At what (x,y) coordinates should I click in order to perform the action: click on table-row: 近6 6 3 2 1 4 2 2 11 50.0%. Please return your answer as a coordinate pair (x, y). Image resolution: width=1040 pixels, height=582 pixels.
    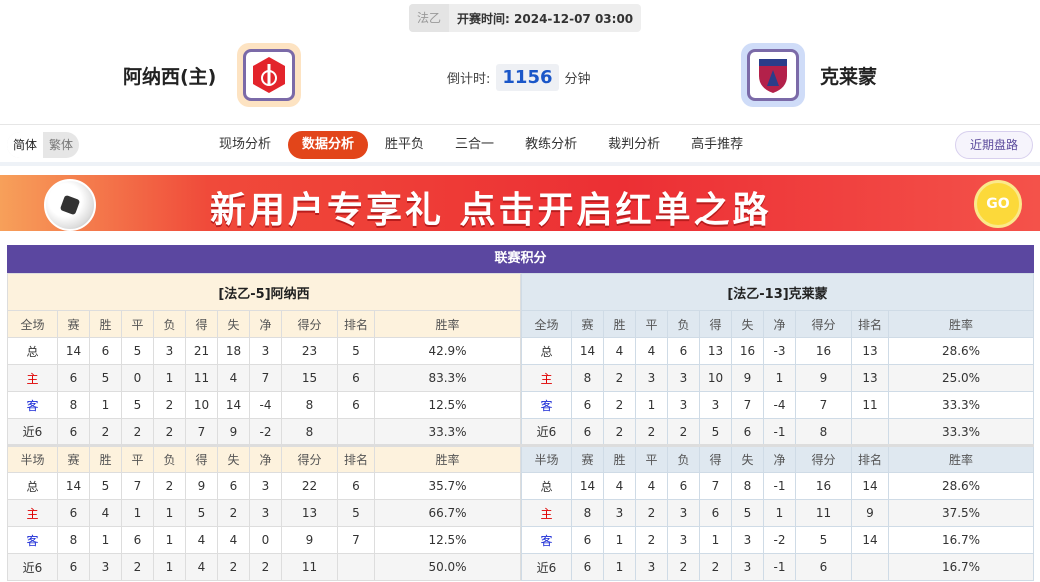
    Looking at the image, I should click on (264, 567).